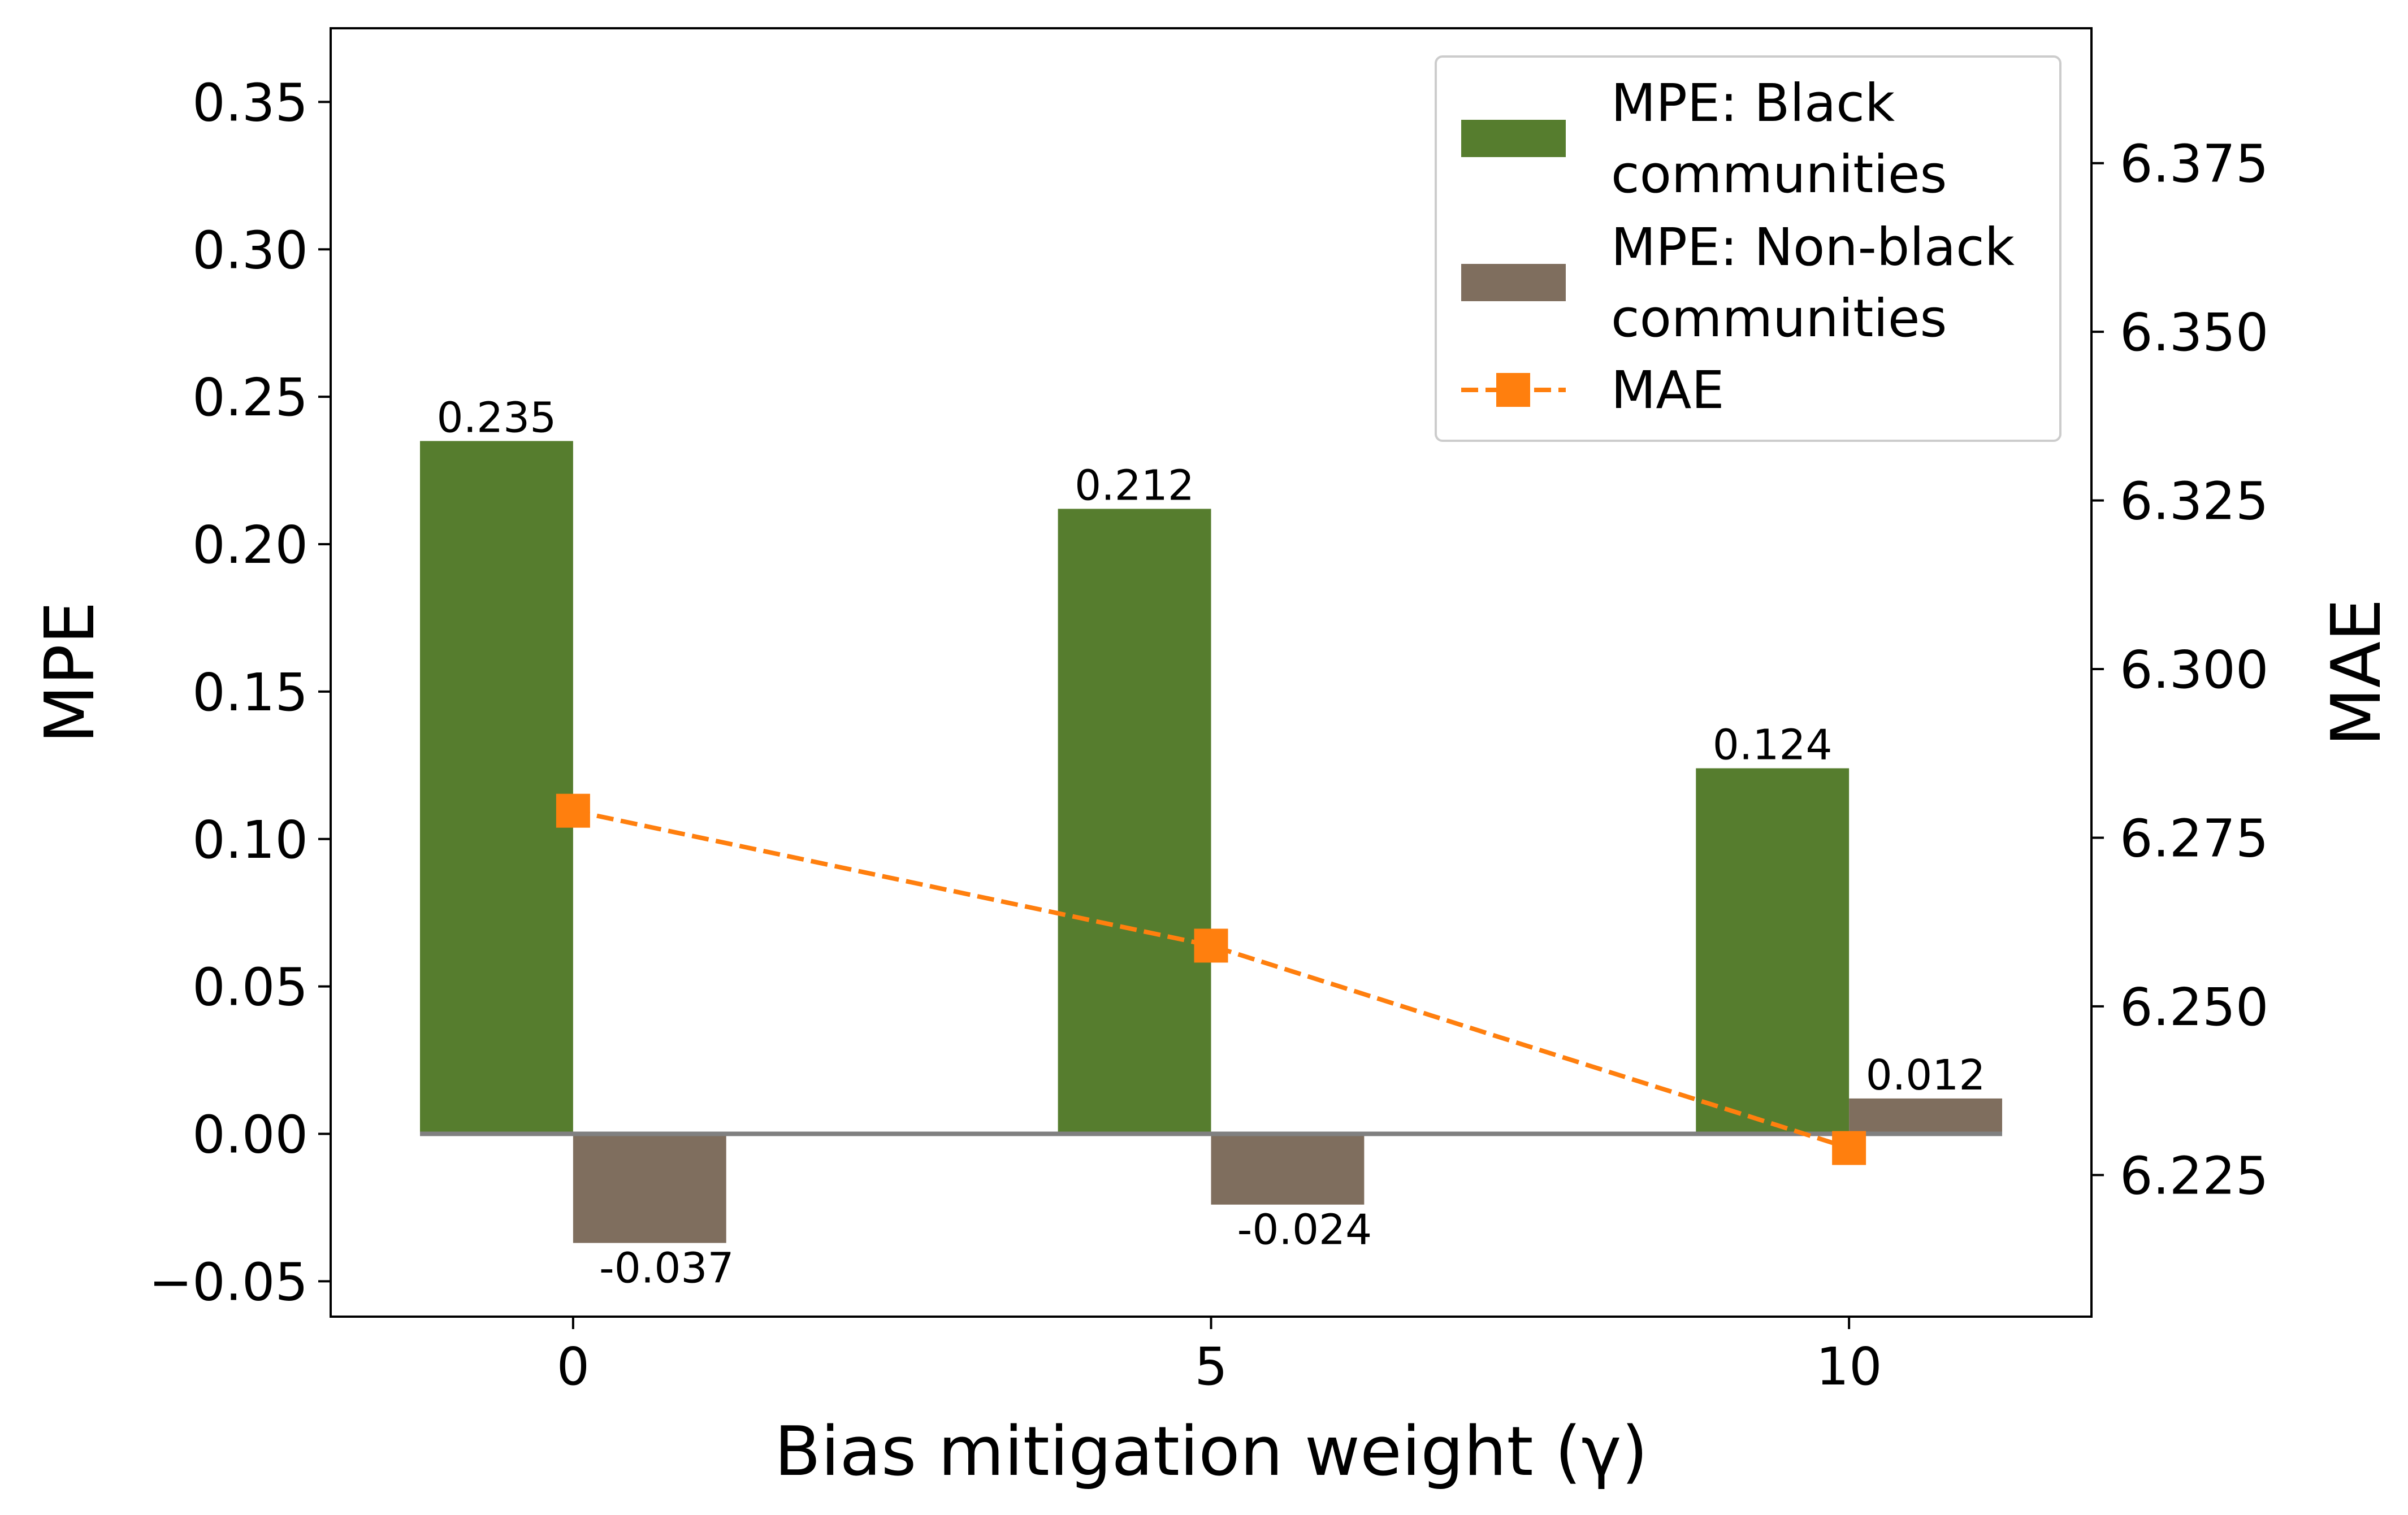  I want to click on bar-value-label: 0.124, so click(1773, 745).